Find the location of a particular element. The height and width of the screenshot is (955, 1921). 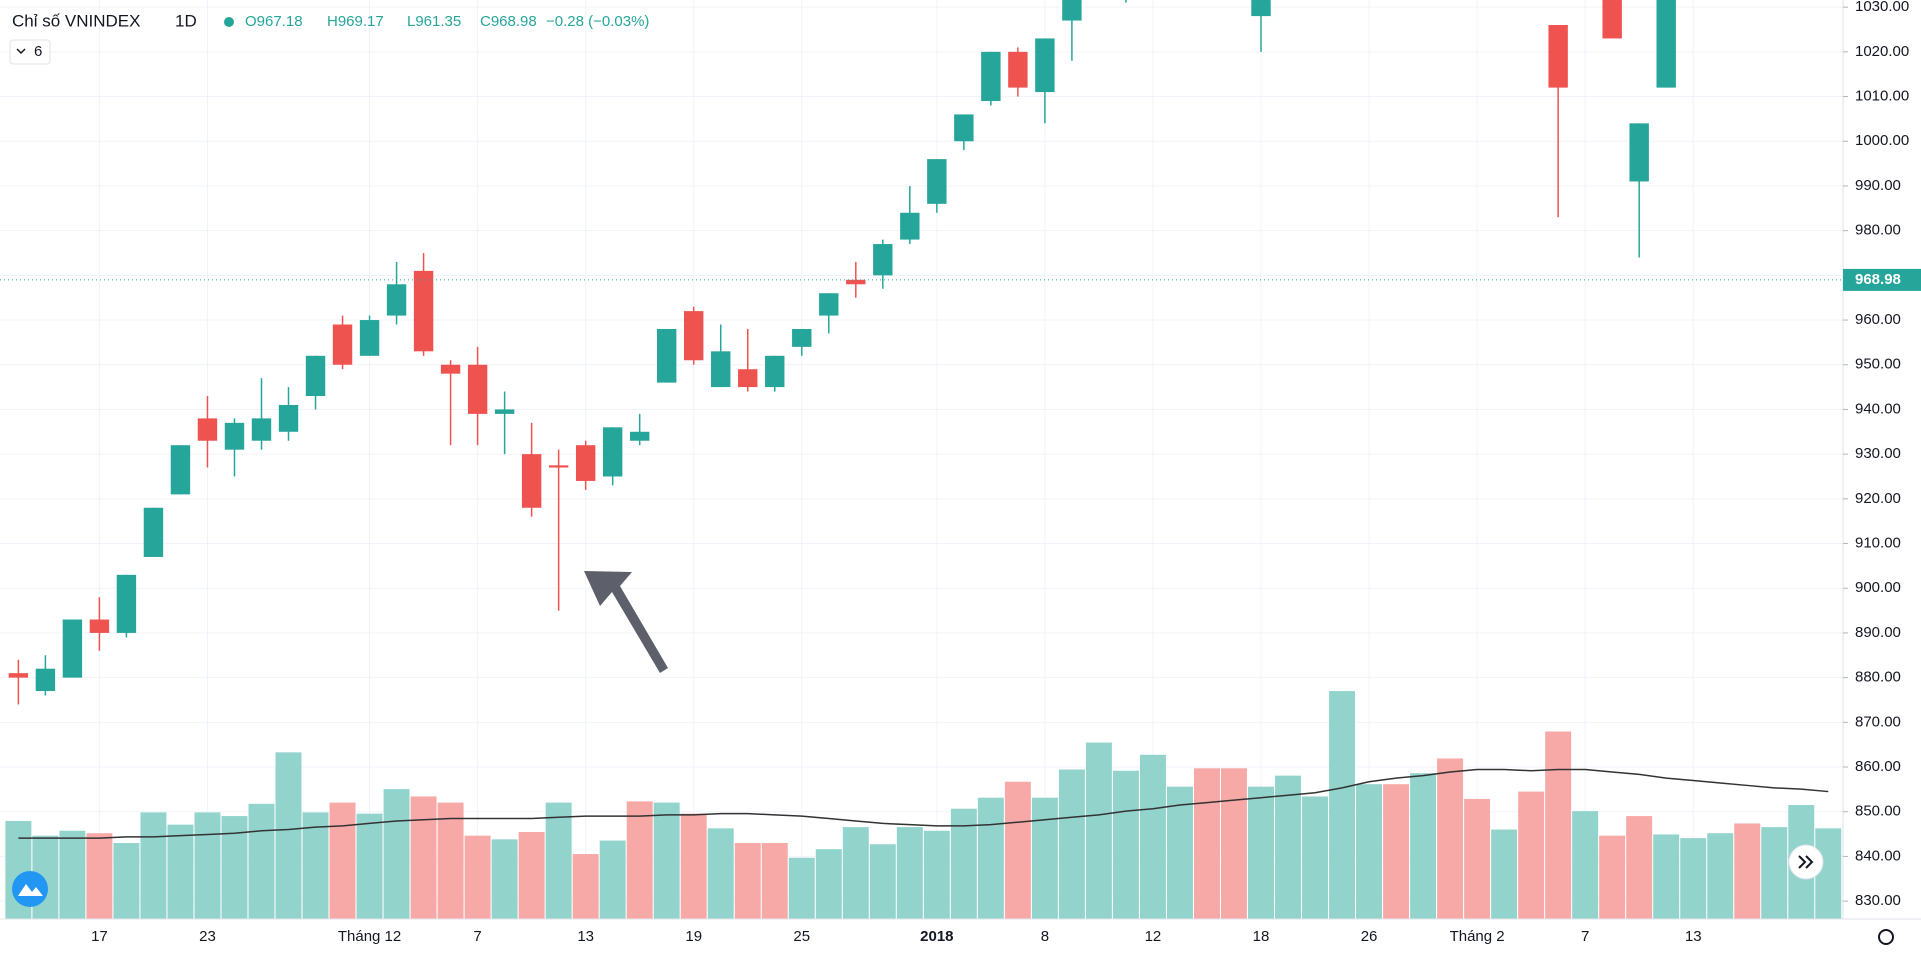

scroll-icon is located at coordinates (1806, 862).